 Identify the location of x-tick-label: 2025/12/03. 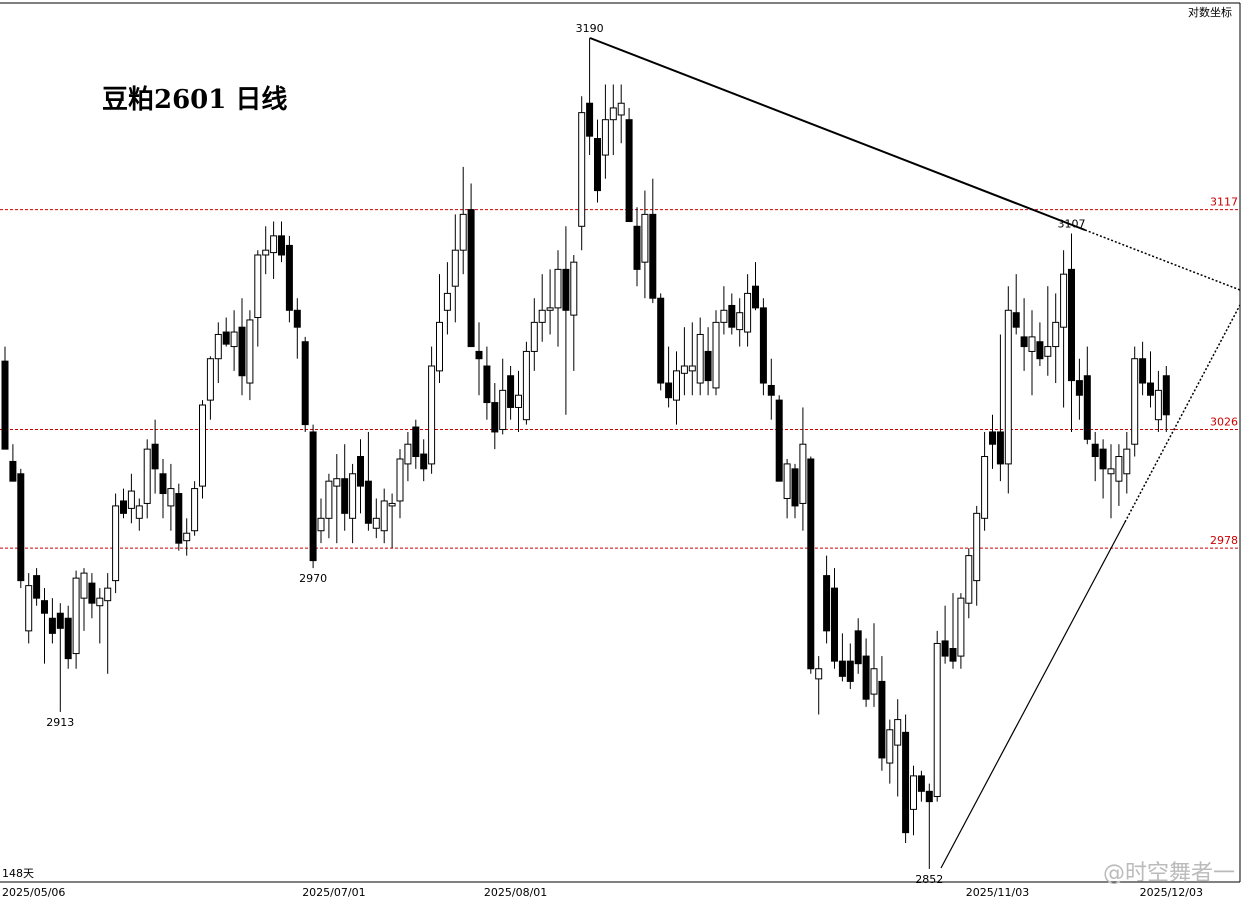
(1171, 892).